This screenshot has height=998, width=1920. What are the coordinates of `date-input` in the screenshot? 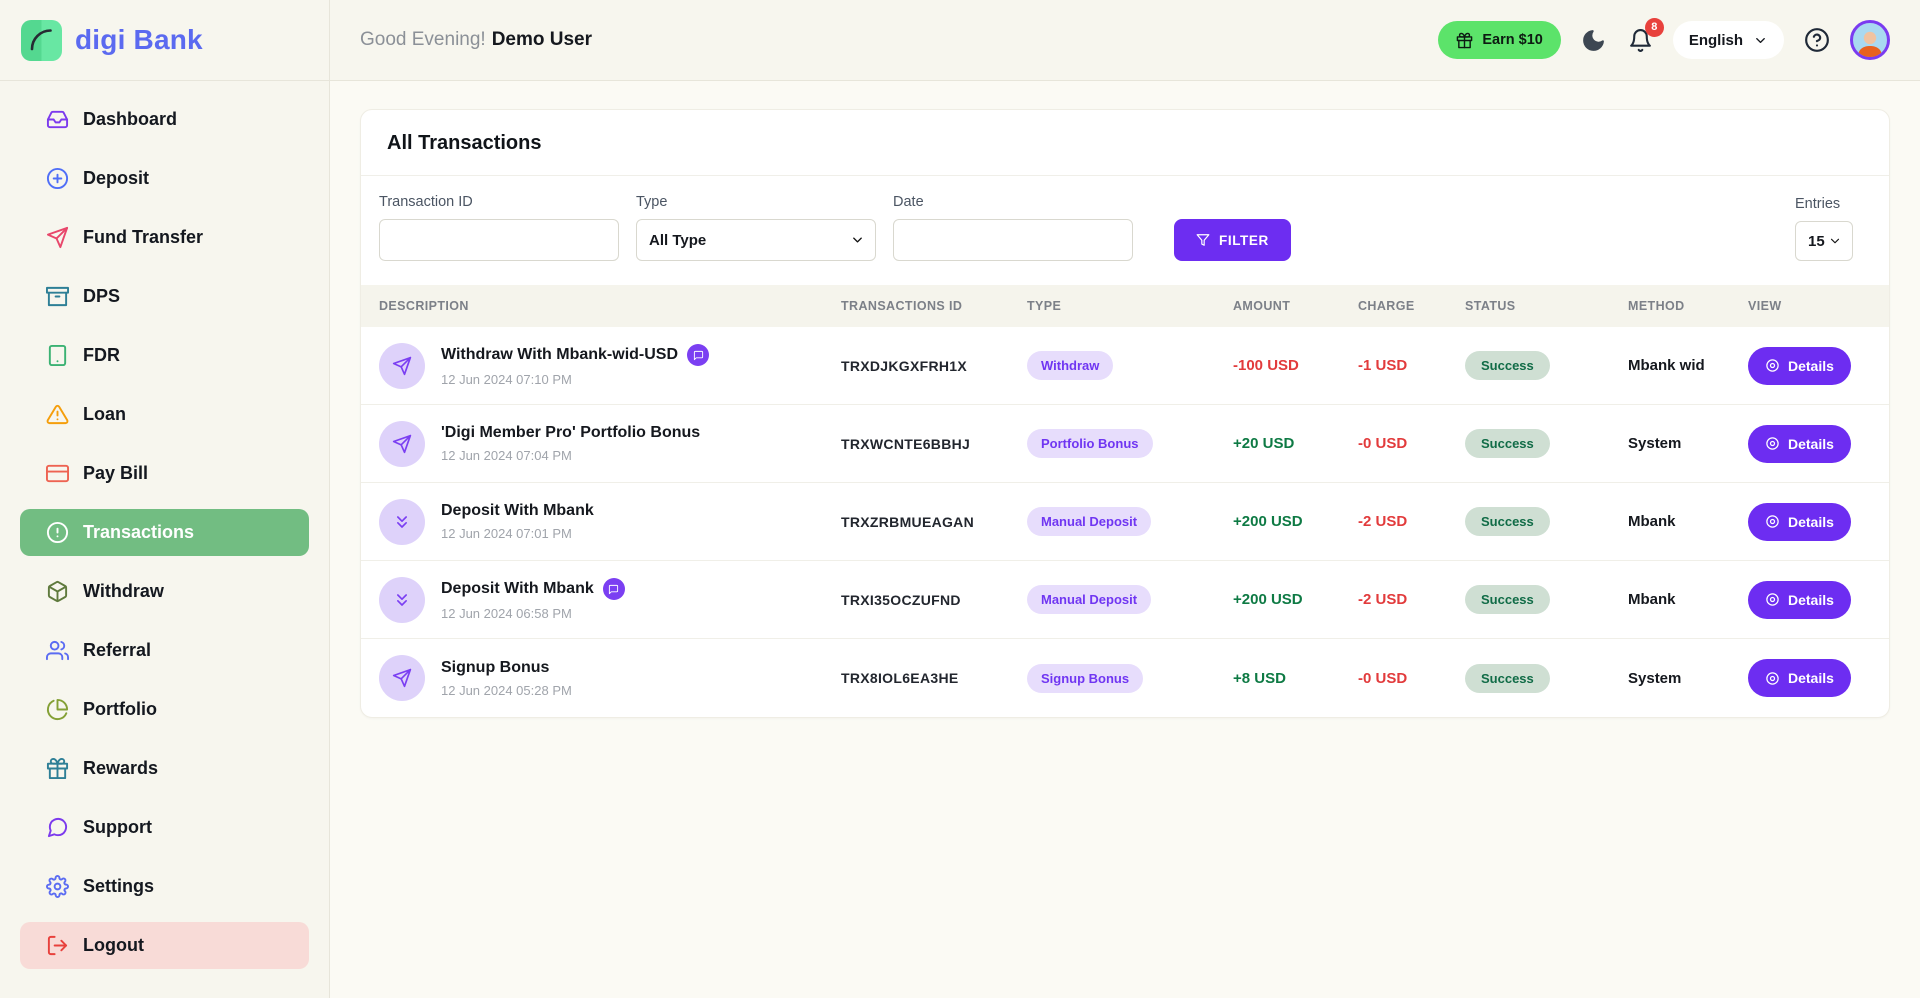 It's located at (1013, 240).